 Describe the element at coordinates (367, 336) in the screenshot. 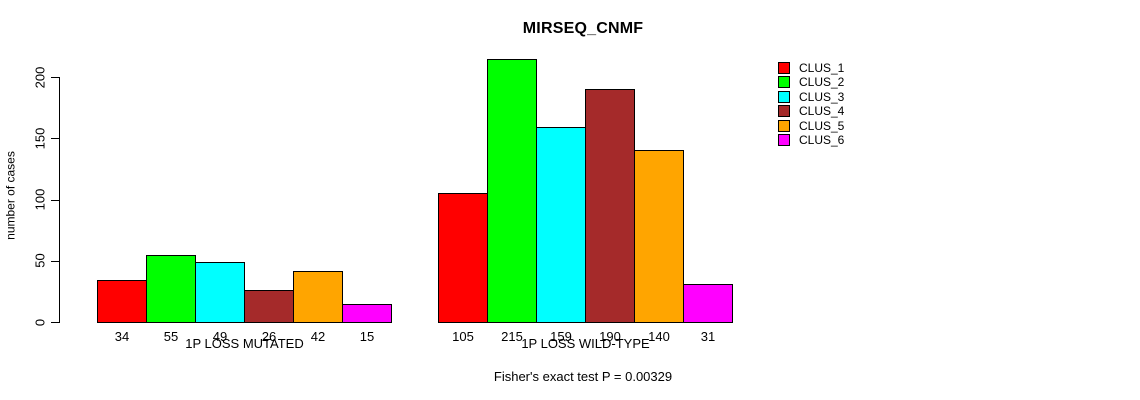

I see `bar-value-label: 15` at that location.